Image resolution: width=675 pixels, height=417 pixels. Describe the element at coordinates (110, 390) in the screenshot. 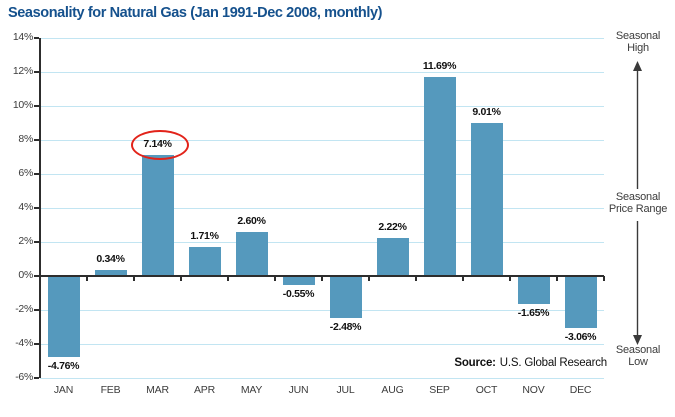

I see `x-axis-label: FEB` at that location.